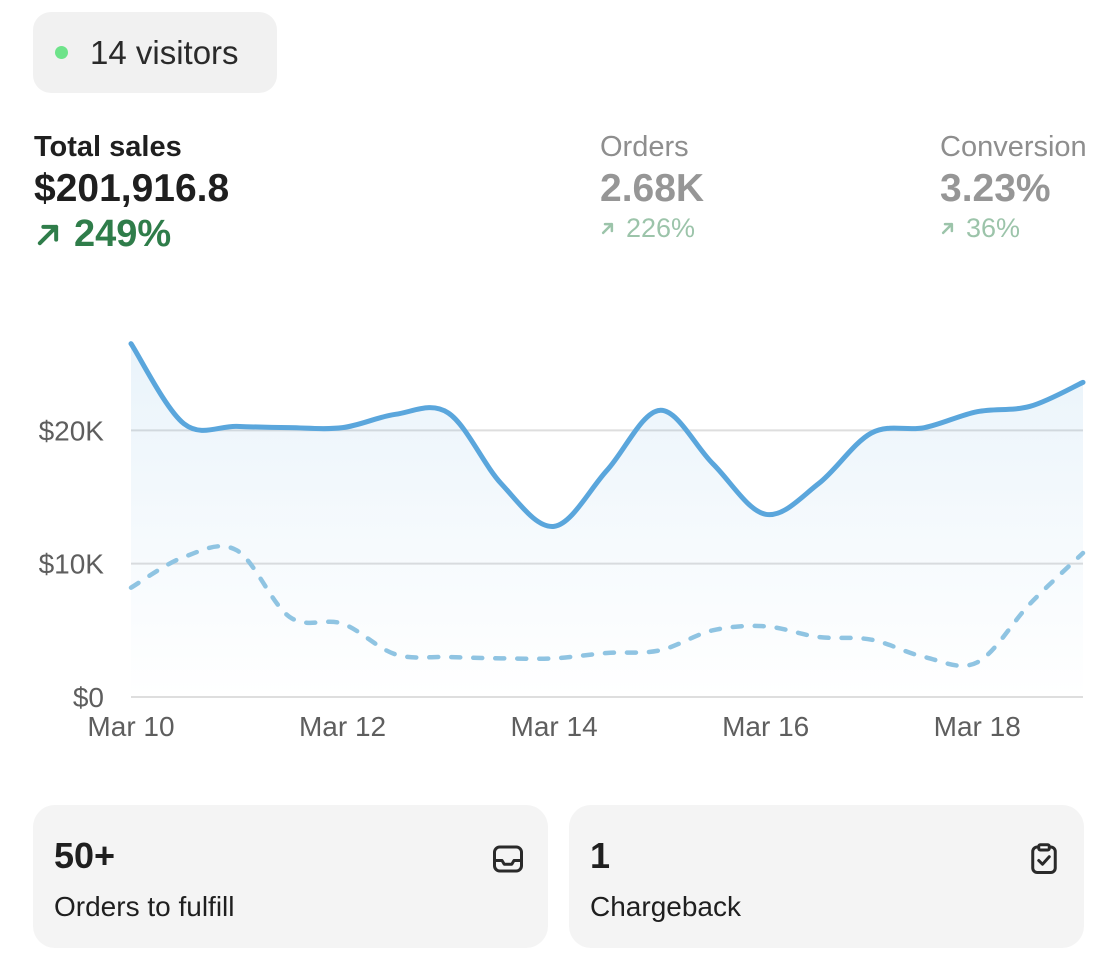 Image resolution: width=1102 pixels, height=980 pixels. Describe the element at coordinates (644, 147) in the screenshot. I see `metric-label: Orders` at that location.